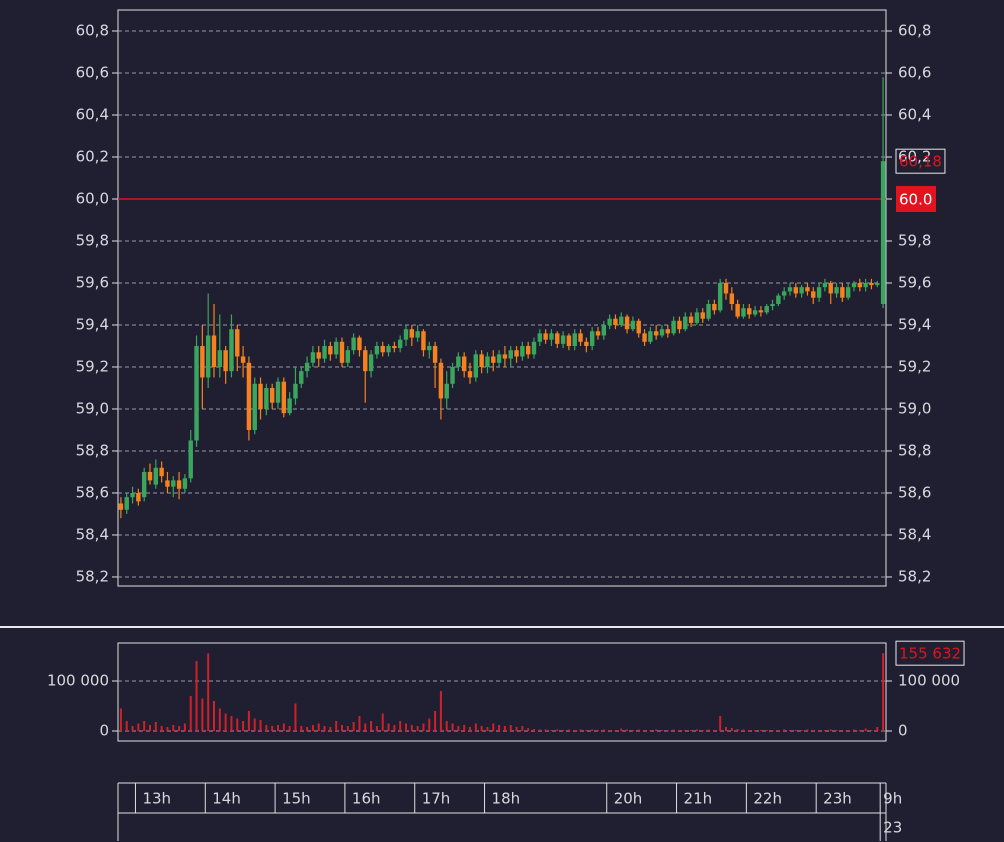  I want to click on date-label: 23, so click(892, 828).